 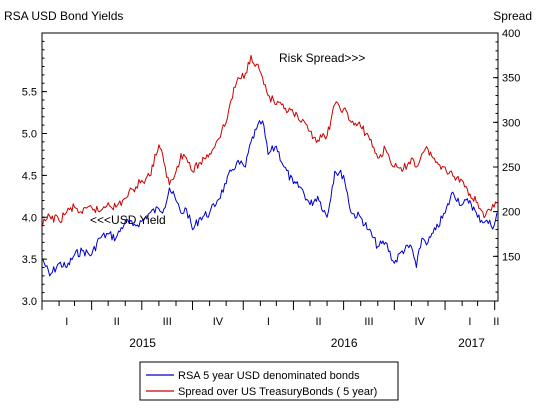 I want to click on risk-spread-annotation: Risk Spread>>>, so click(x=322, y=58).